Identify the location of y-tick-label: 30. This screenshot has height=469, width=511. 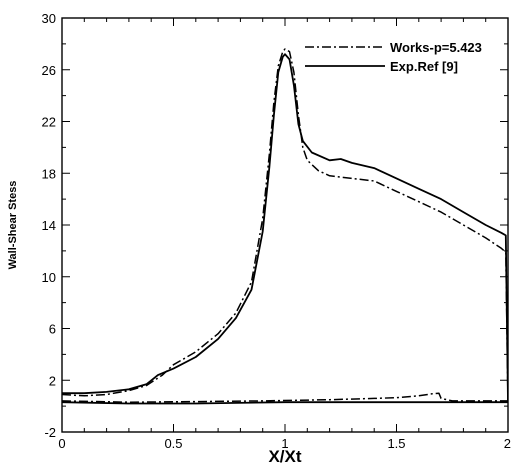
(49, 18).